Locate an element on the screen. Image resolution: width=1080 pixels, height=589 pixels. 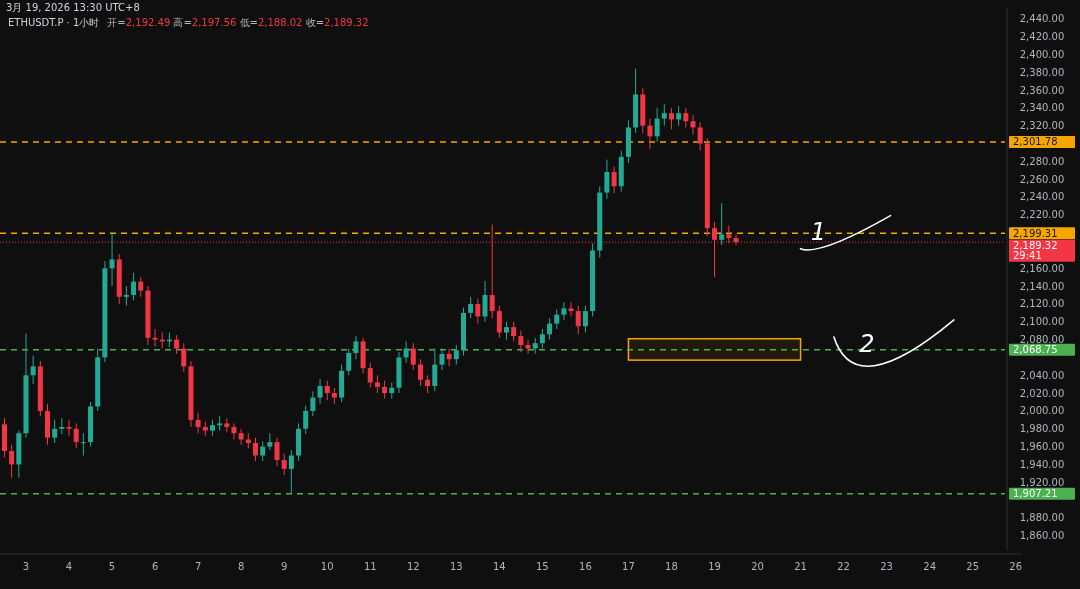
y-tick-label: 2,120.00 is located at coordinates (1042, 304).